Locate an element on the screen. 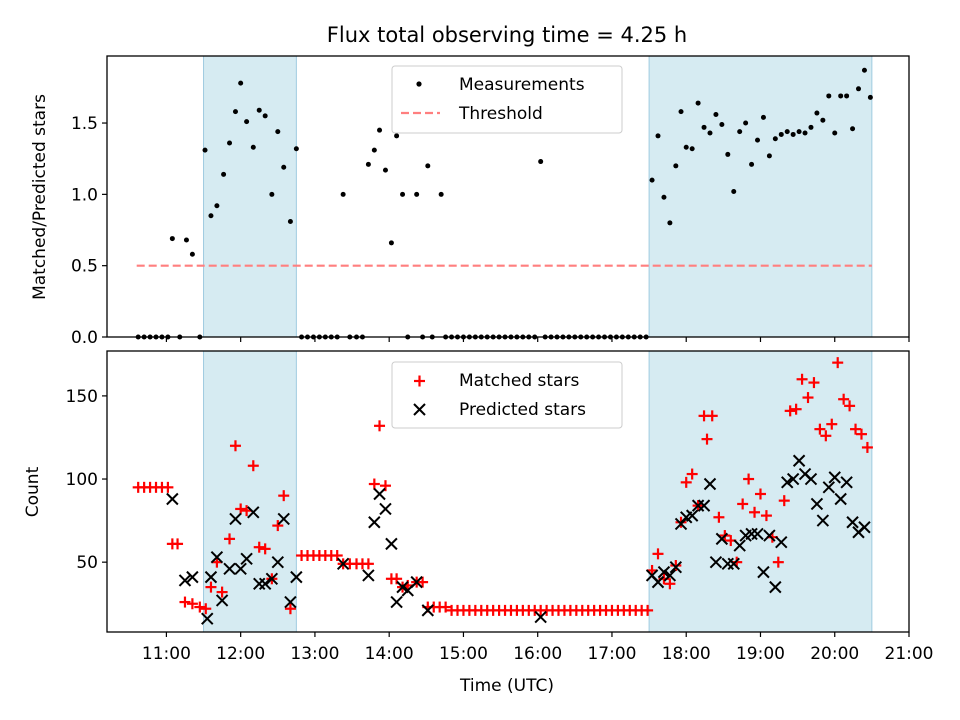 This screenshot has height=720, width=960. legend-matched-label: Matched stars is located at coordinates (519, 381).